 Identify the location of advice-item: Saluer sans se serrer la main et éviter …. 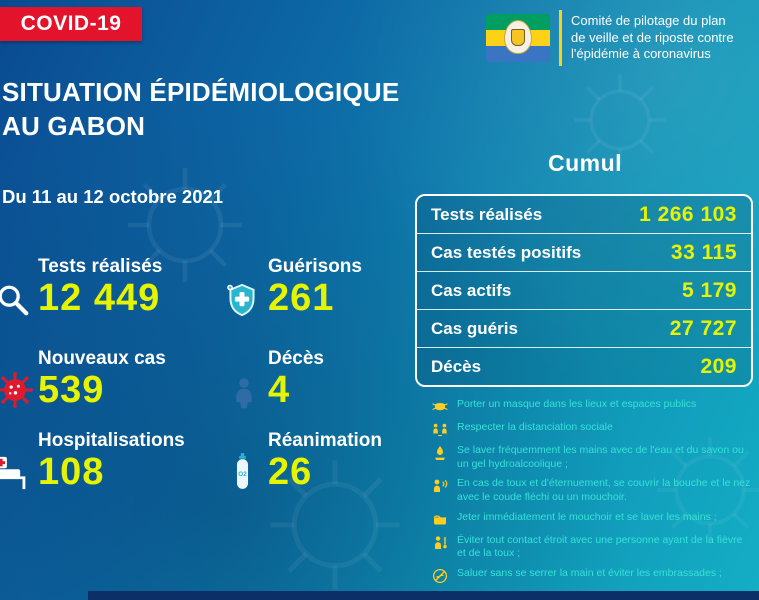
(593, 575).